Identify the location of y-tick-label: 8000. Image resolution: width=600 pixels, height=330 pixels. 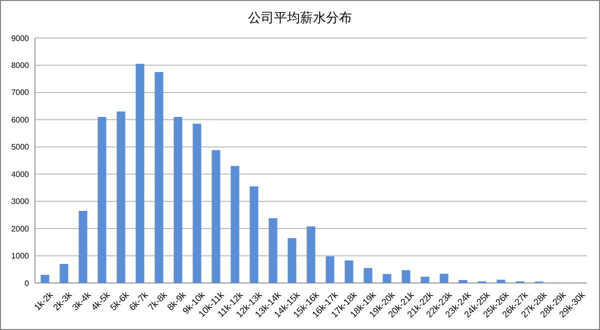
(20, 65).